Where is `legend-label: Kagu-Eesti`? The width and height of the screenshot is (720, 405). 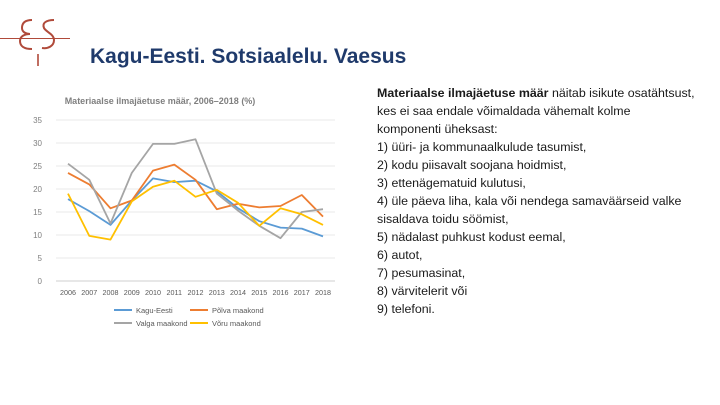 legend-label: Kagu-Eesti is located at coordinates (154, 310).